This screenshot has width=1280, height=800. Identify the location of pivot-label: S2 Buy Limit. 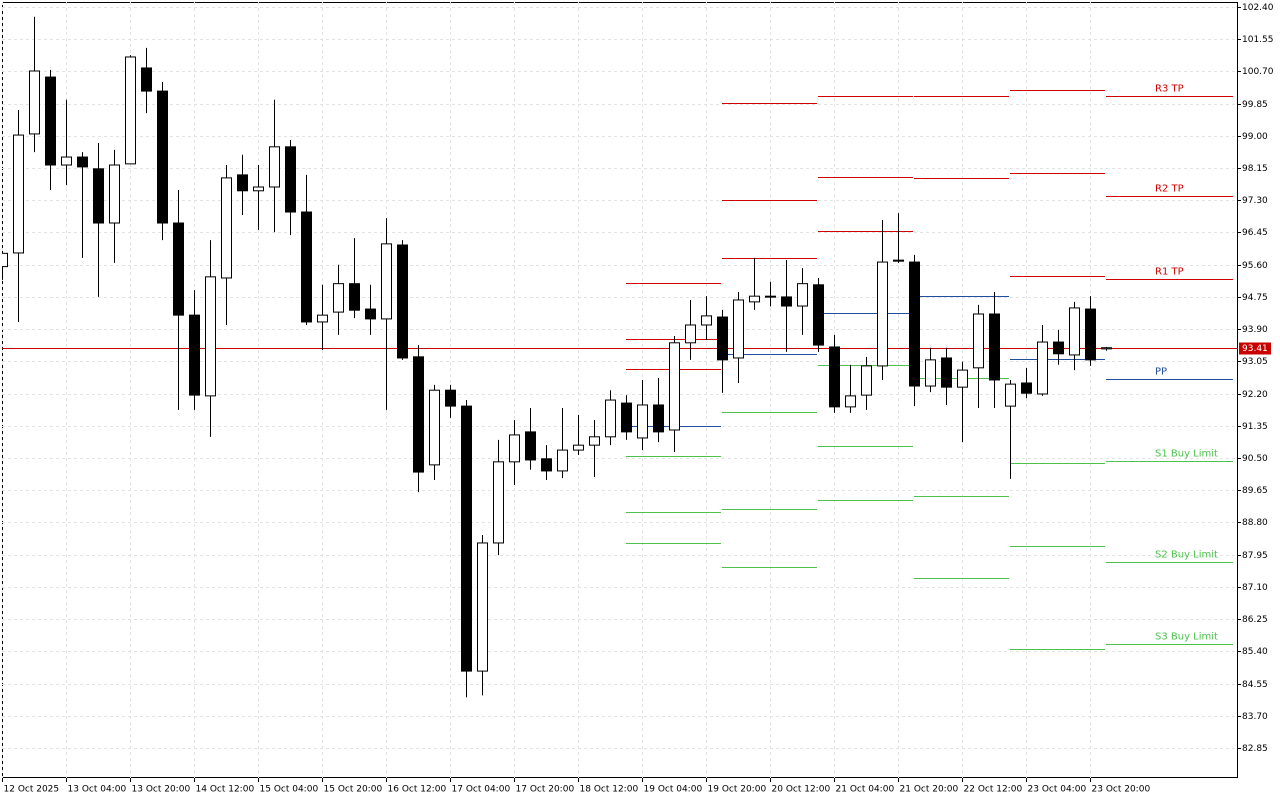
(1186, 555).